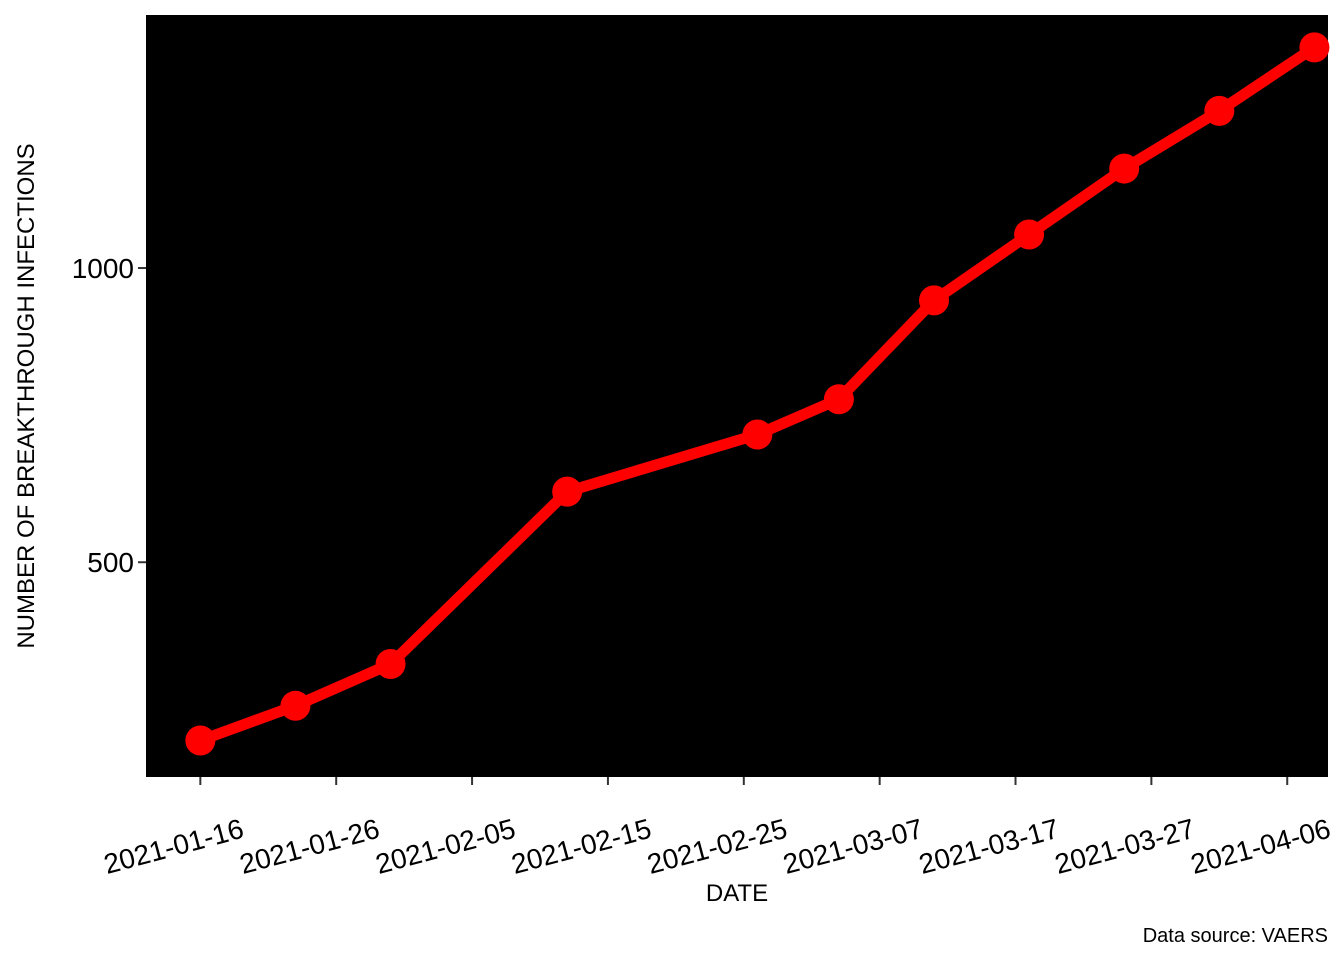 Image resolution: width=1344 pixels, height=960 pixels. What do you see at coordinates (103, 268) in the screenshot?
I see `y-tick-label: 1000` at bounding box center [103, 268].